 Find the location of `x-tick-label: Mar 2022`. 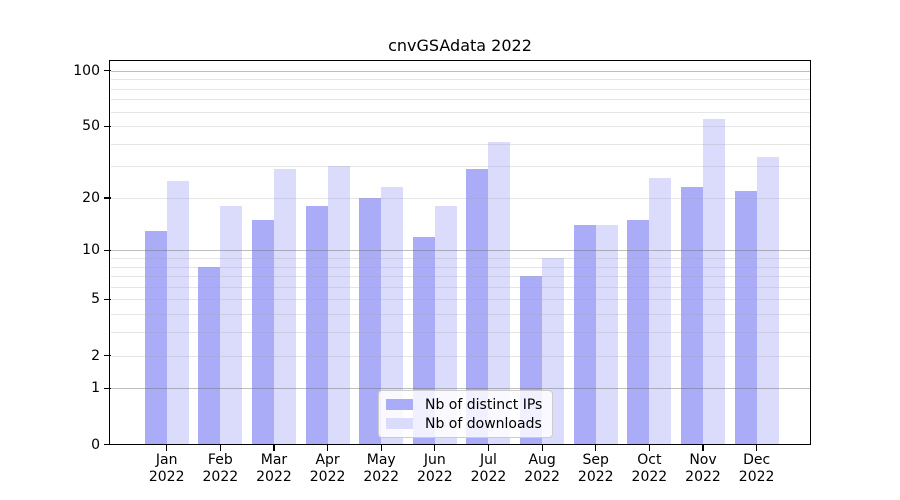

x-tick-label: Mar 2022 is located at coordinates (274, 469).